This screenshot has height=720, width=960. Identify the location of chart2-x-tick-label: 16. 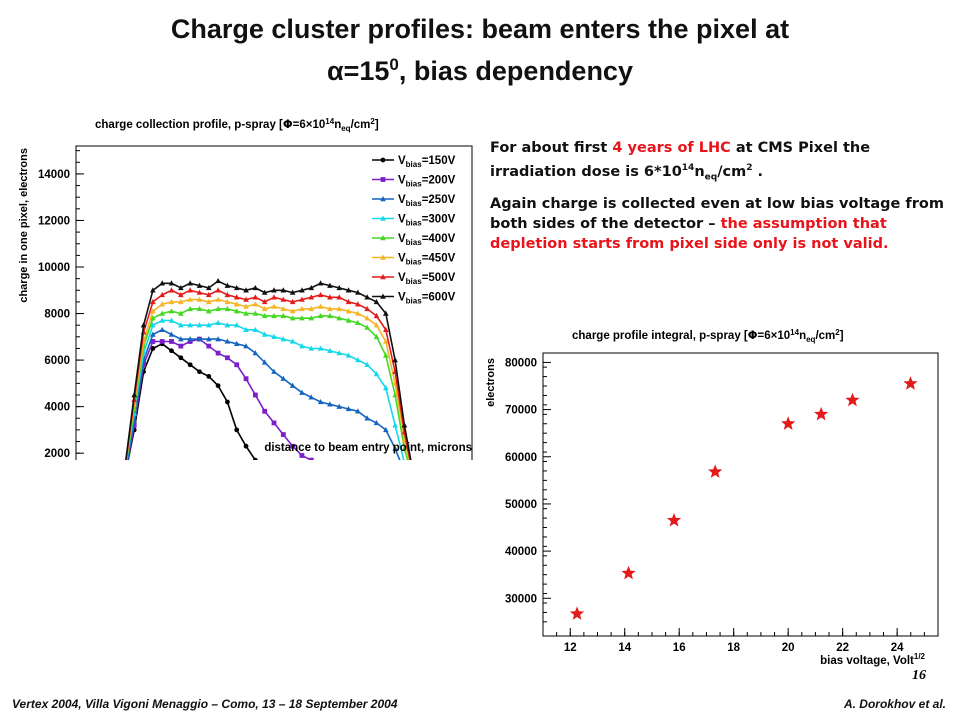
(679, 648).